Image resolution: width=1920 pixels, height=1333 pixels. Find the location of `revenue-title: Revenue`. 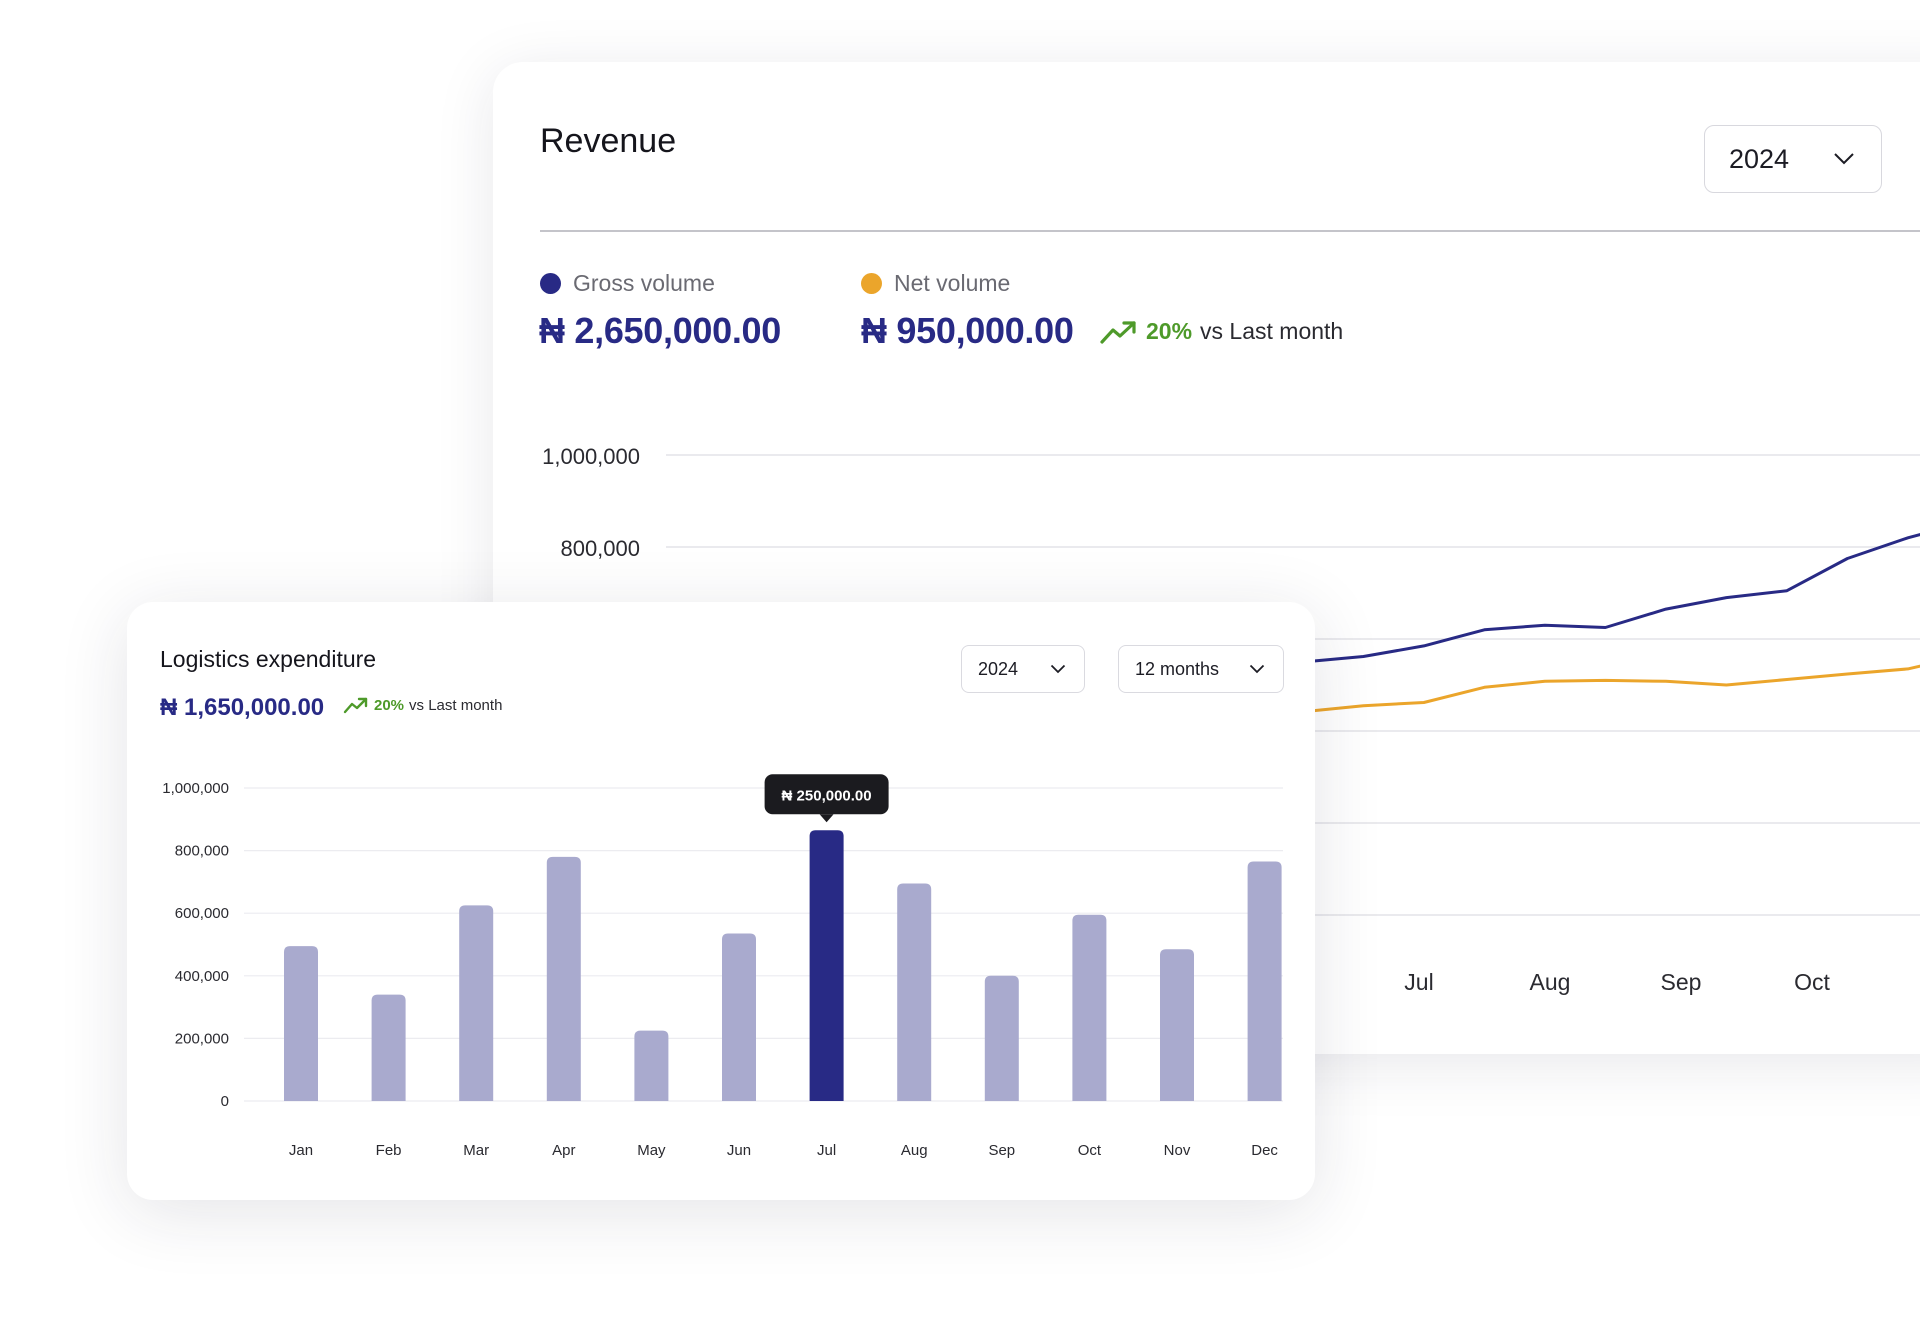

revenue-title: Revenue is located at coordinates (608, 141).